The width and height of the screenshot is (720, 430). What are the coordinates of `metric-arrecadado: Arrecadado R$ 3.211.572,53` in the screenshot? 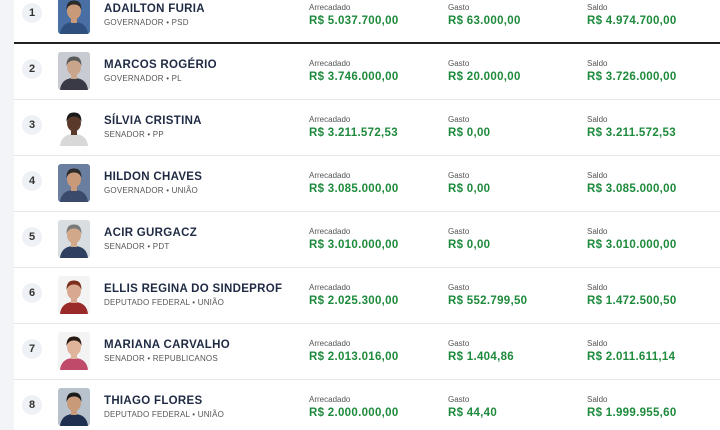 It's located at (353, 127).